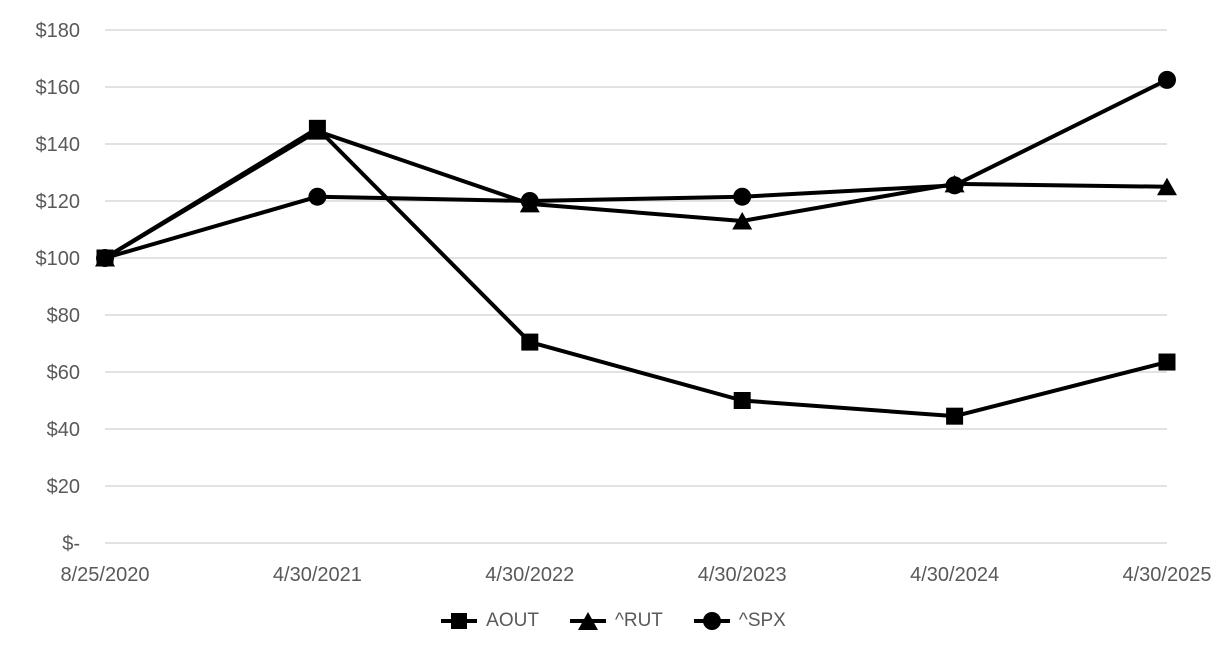 The height and width of the screenshot is (664, 1226). I want to click on y-axis-tick-label: $60, so click(63, 373).